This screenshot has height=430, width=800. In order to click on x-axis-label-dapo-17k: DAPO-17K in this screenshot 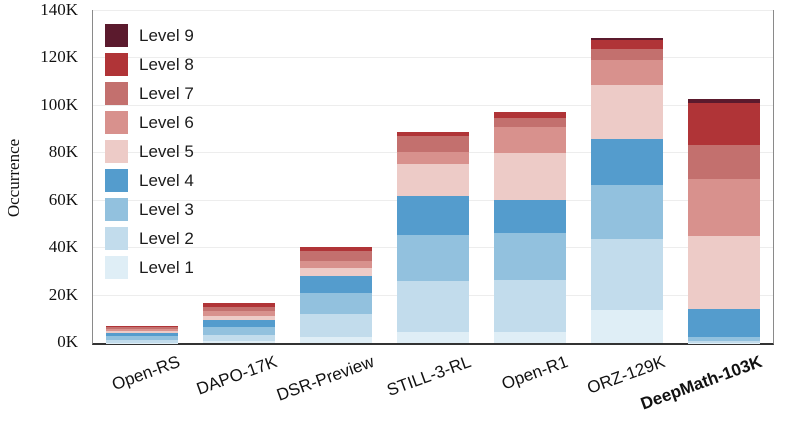, I will do `click(236, 375)`.